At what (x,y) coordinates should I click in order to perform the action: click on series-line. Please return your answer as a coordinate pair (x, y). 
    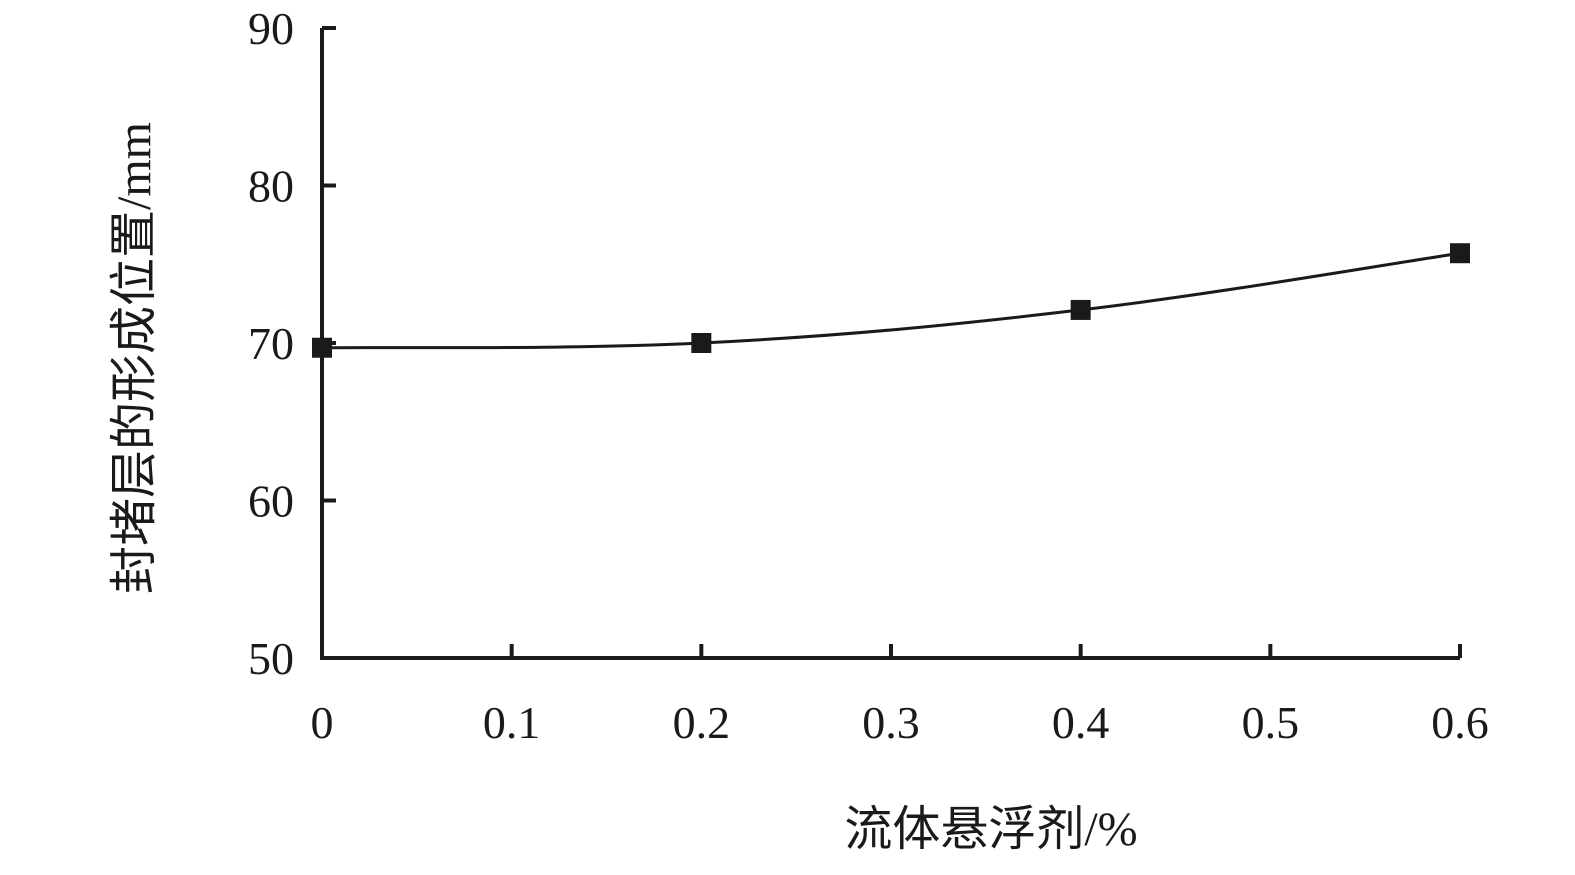
    Looking at the image, I should click on (891, 300).